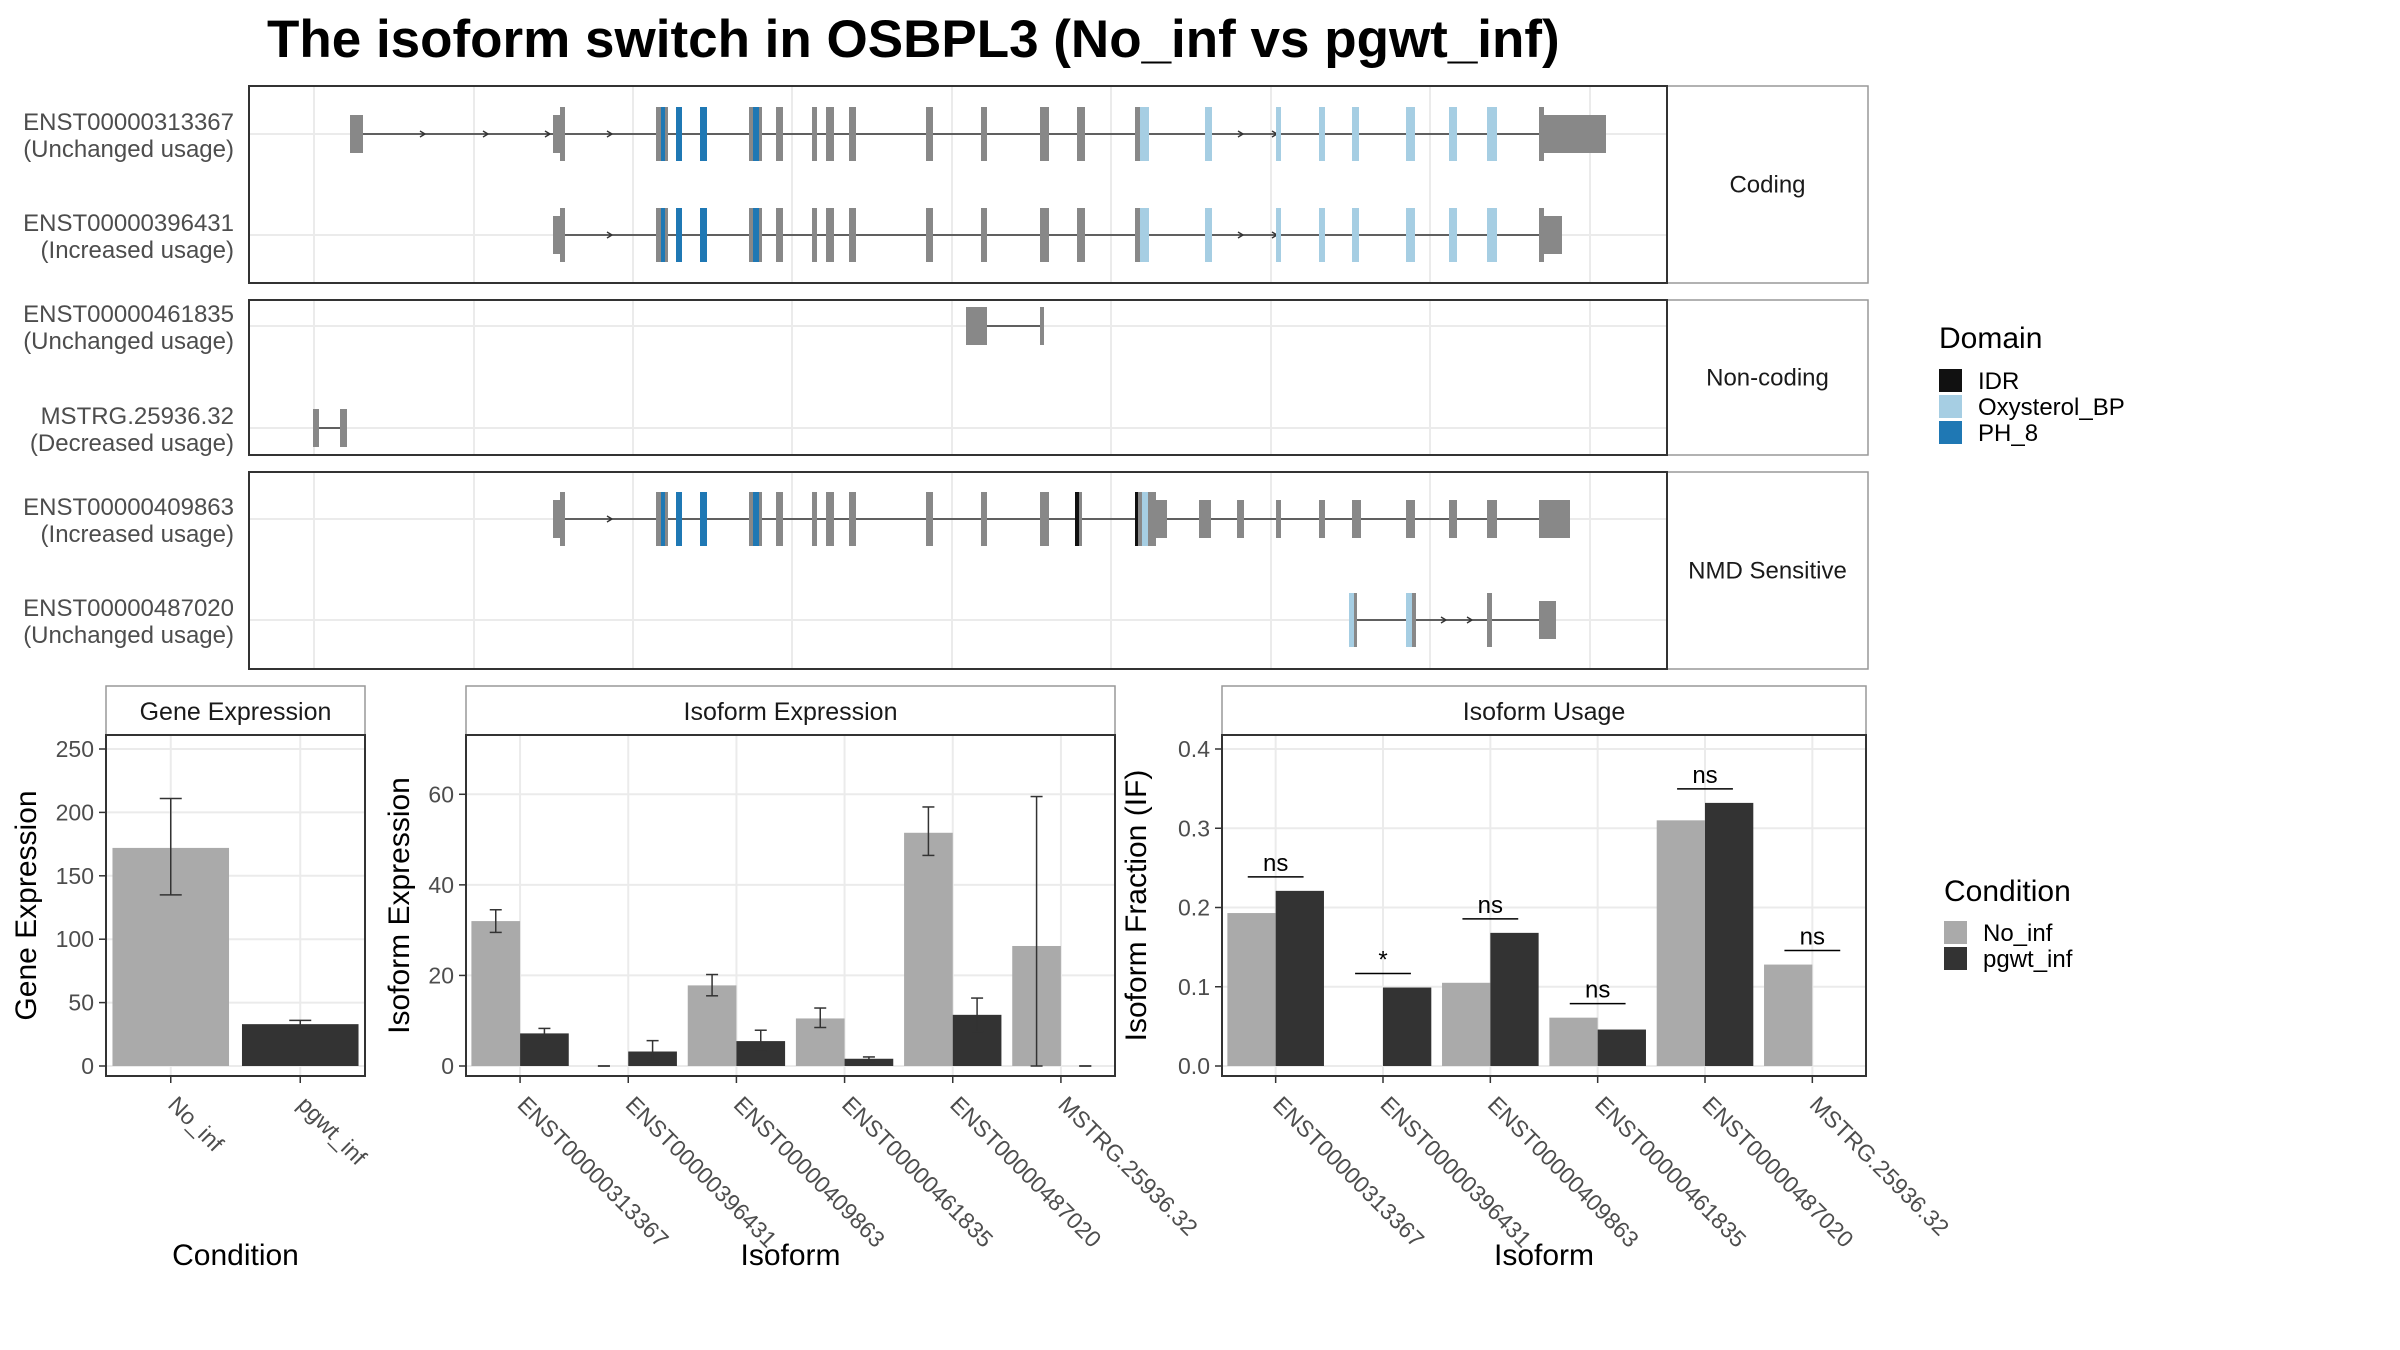 The image size is (2400, 1350). Describe the element at coordinates (441, 885) in the screenshot. I see `y-tick-label: 40` at that location.